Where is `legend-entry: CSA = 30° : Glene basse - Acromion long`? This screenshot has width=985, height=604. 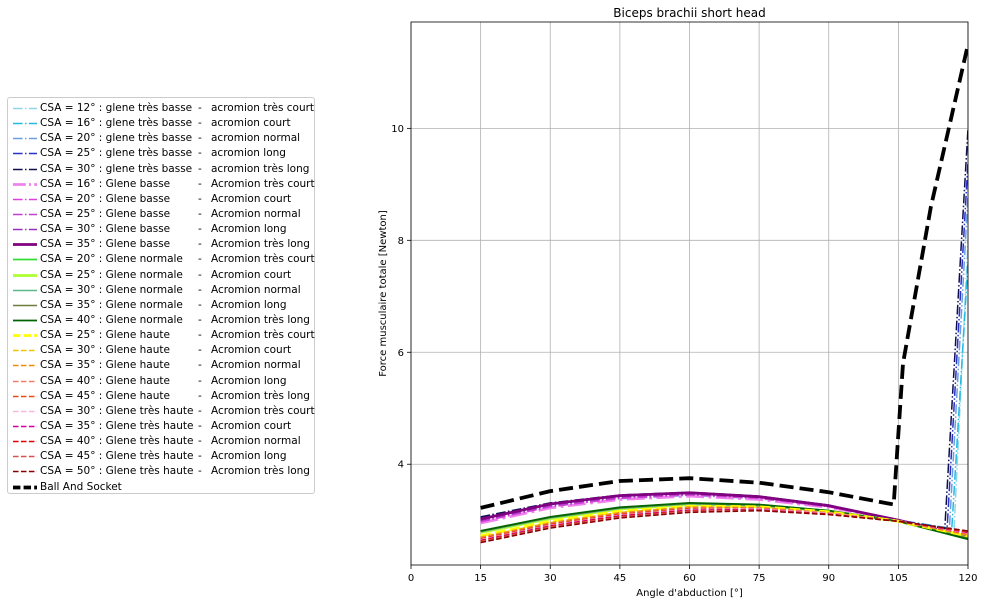
legend-entry: CSA = 30° : Glene basse - Acromion long is located at coordinates (161, 229).